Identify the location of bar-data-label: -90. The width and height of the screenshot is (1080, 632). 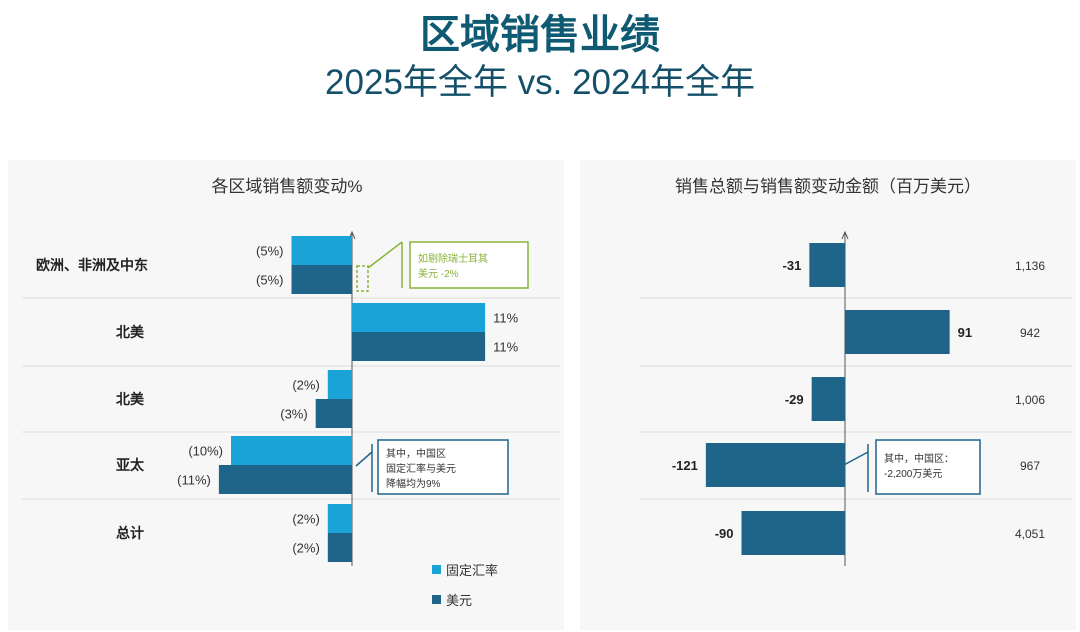
(724, 533).